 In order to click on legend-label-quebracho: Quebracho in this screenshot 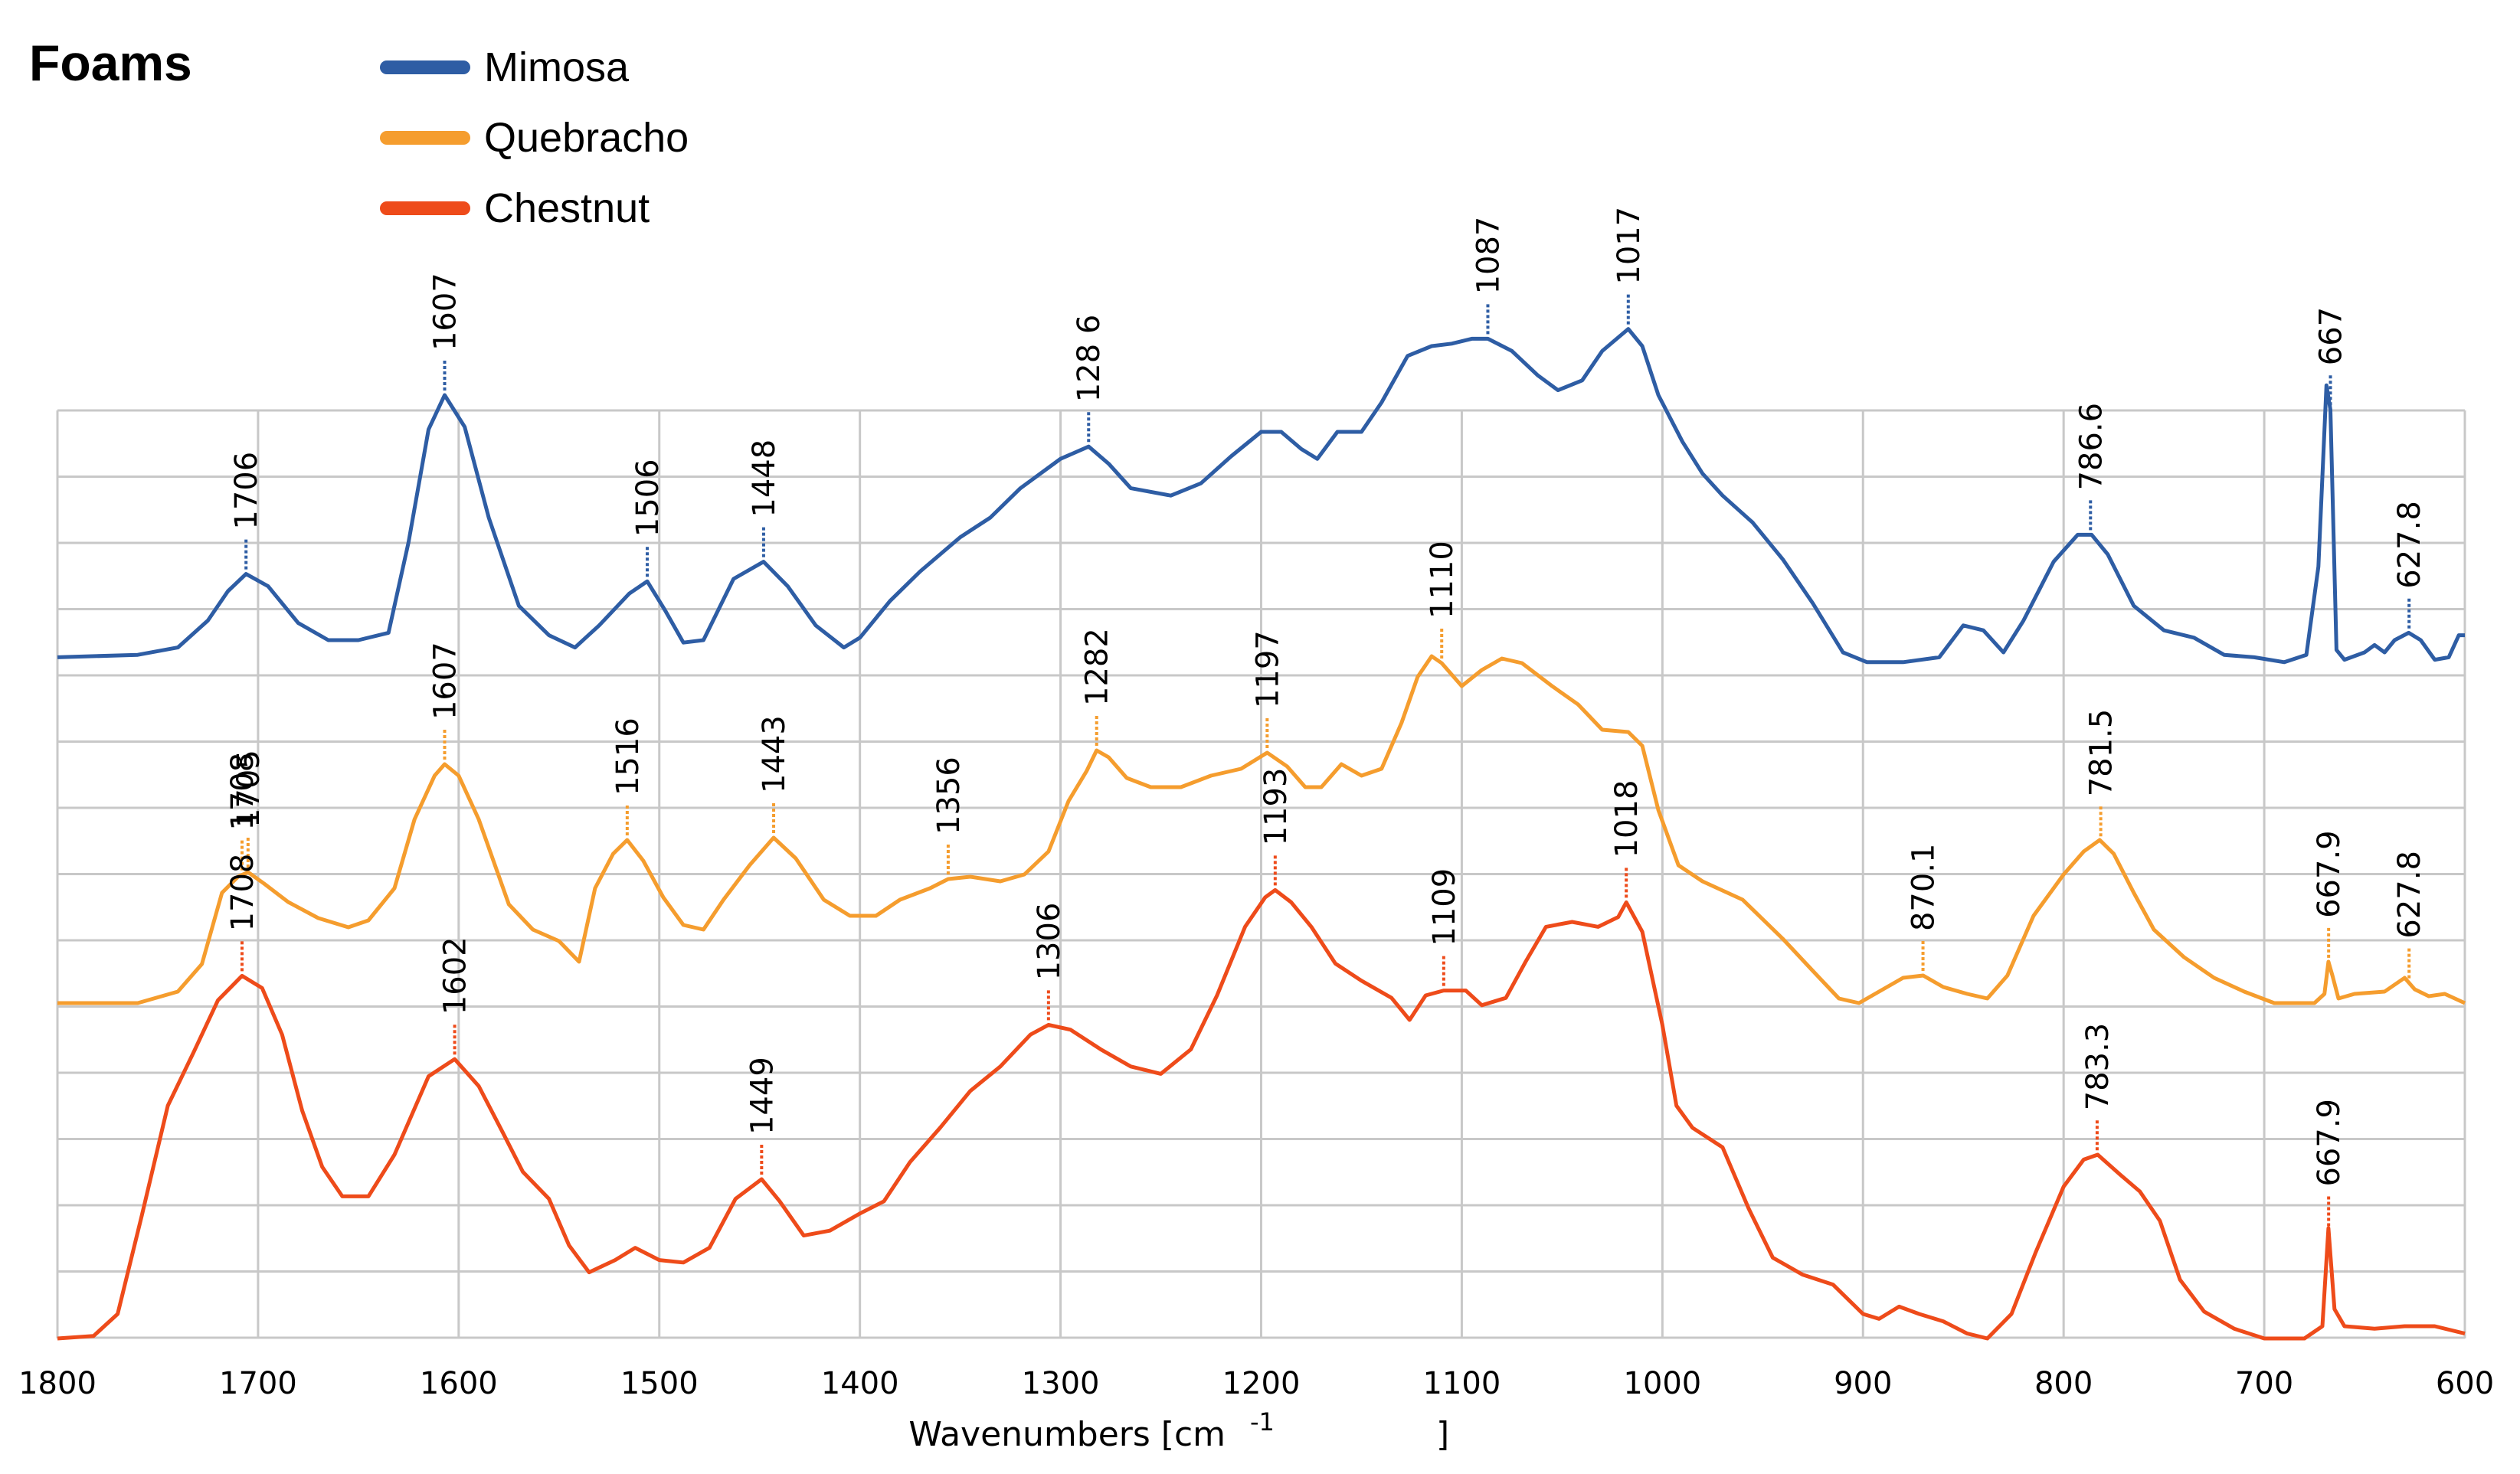, I will do `click(586, 138)`.